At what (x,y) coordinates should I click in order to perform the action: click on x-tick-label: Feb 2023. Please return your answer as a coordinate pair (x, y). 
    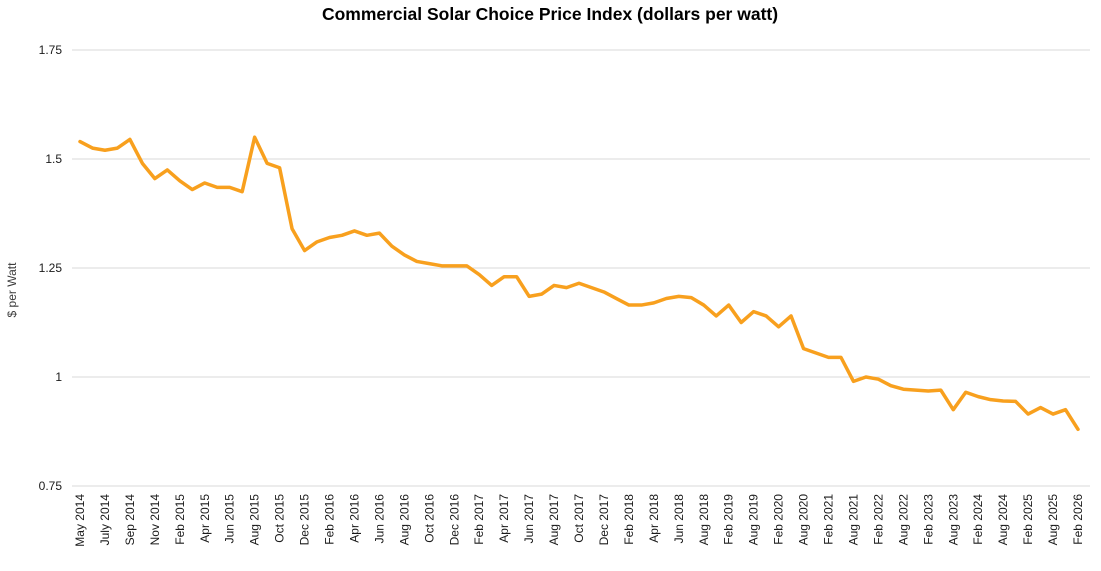
    Looking at the image, I should click on (928, 519).